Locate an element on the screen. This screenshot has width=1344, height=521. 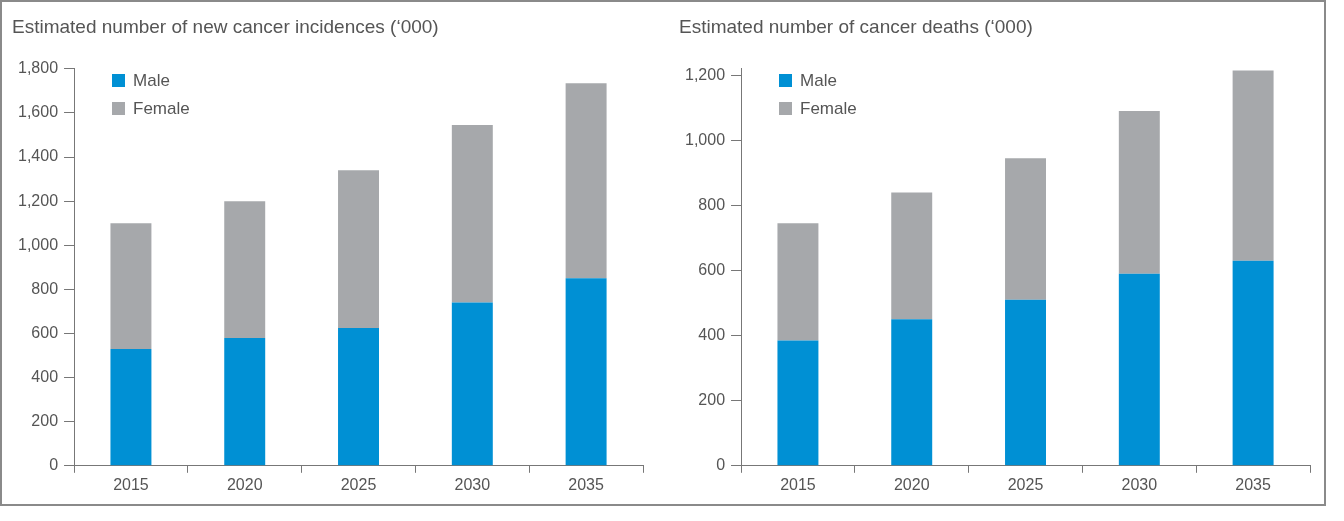
chart-title: Estimated number of cancer deaths (‘000) is located at coordinates (856, 26).